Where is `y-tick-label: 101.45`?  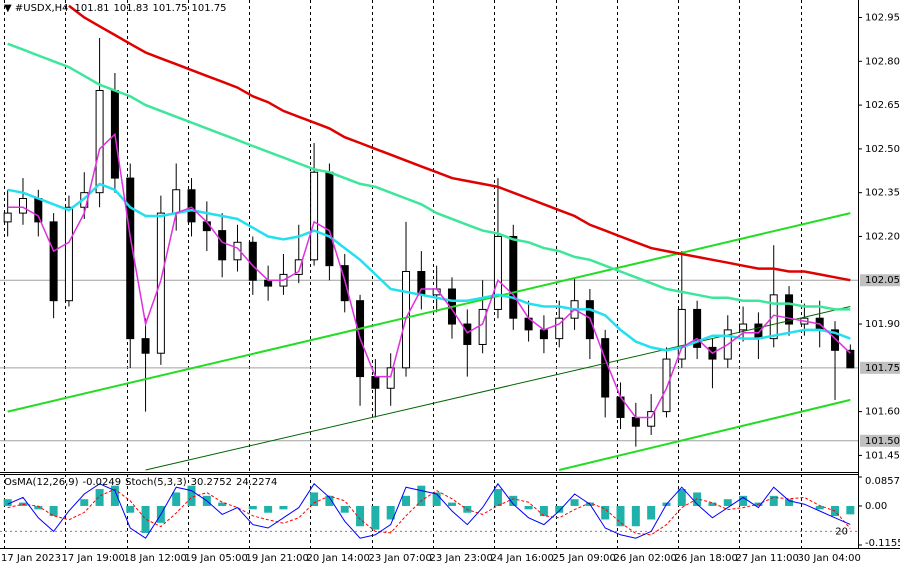
y-tick-label: 101.45 is located at coordinates (882, 455).